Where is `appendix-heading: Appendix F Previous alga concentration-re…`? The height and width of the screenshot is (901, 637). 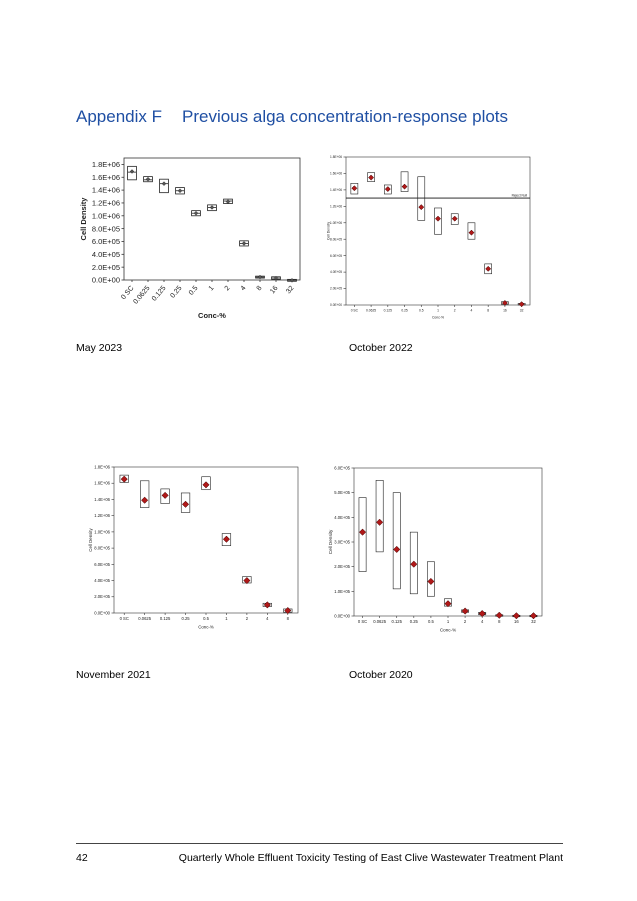
appendix-heading: Appendix F Previous alga concentration-re… is located at coordinates (292, 117).